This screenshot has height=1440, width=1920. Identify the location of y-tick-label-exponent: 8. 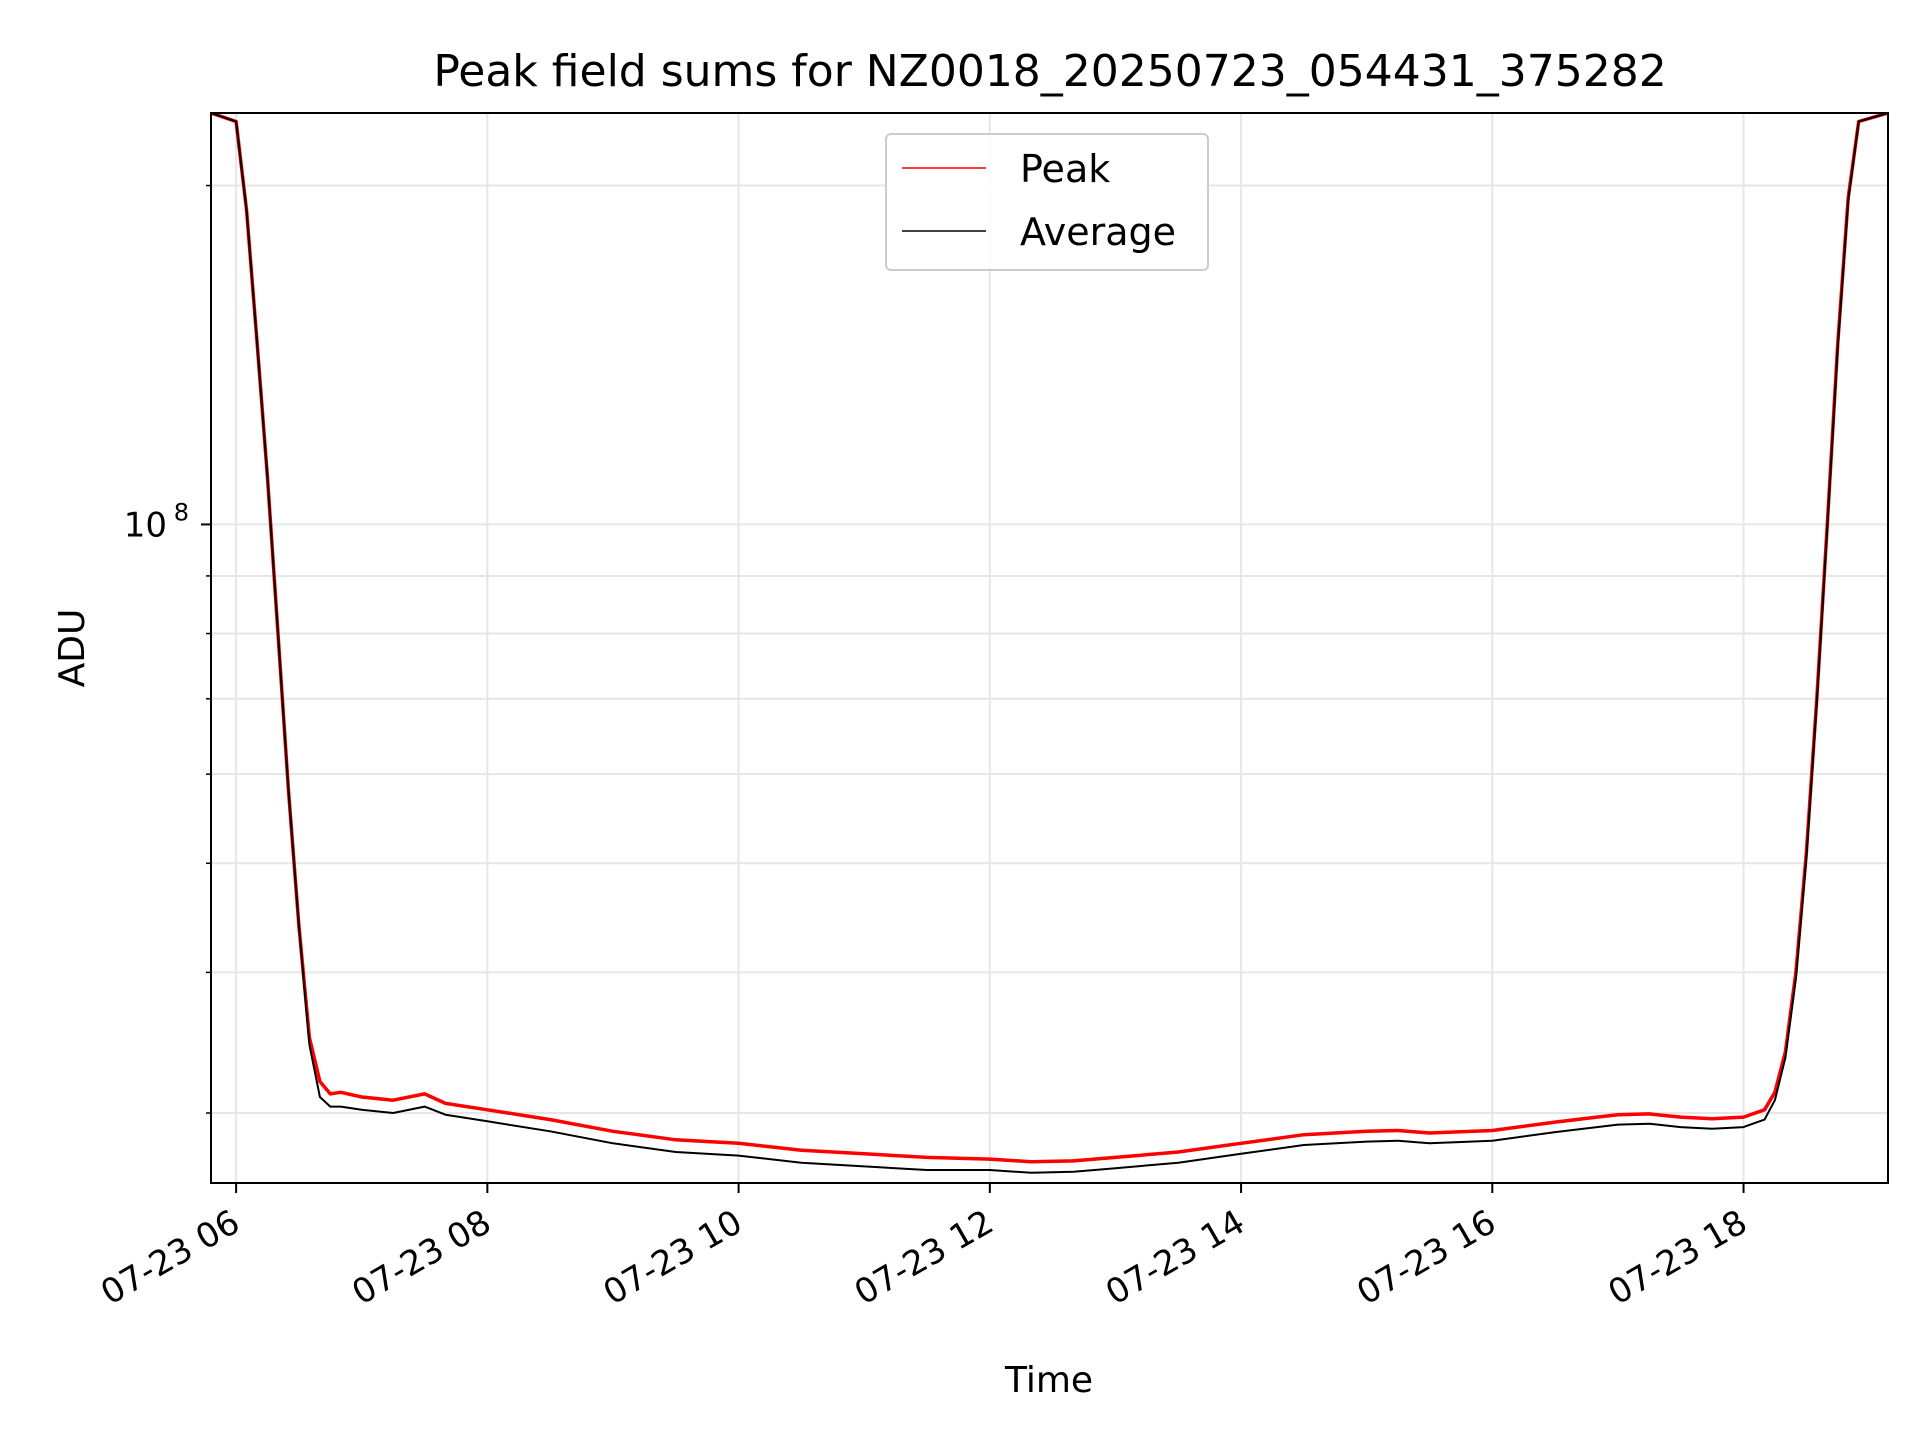
(181, 512).